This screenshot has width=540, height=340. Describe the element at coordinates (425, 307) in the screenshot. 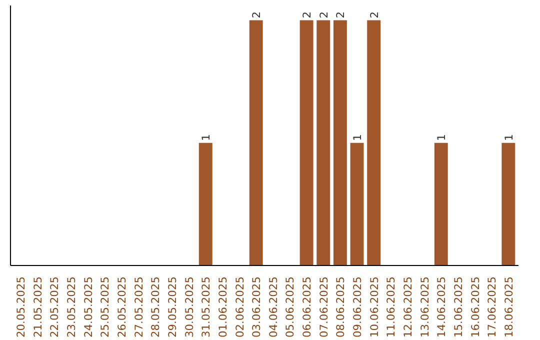

I see `x-tick-label: 13.06.2025` at that location.